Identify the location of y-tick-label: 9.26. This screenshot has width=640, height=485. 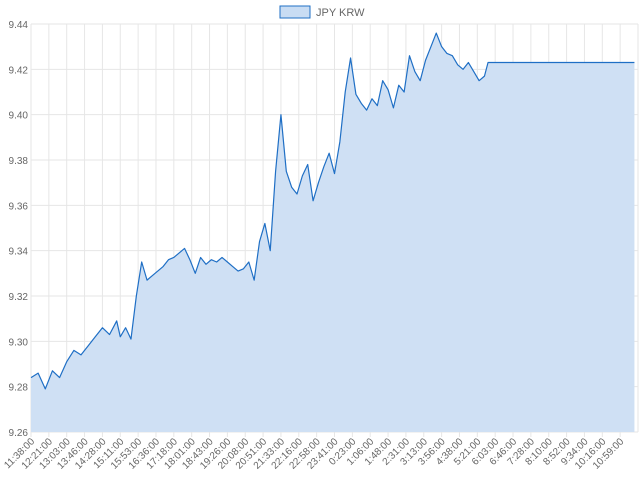
(19, 433).